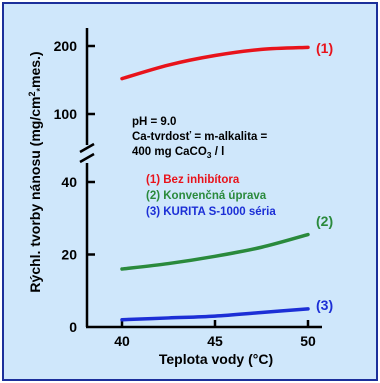  I want to click on note-ph: pH = 9.0, so click(154, 122).